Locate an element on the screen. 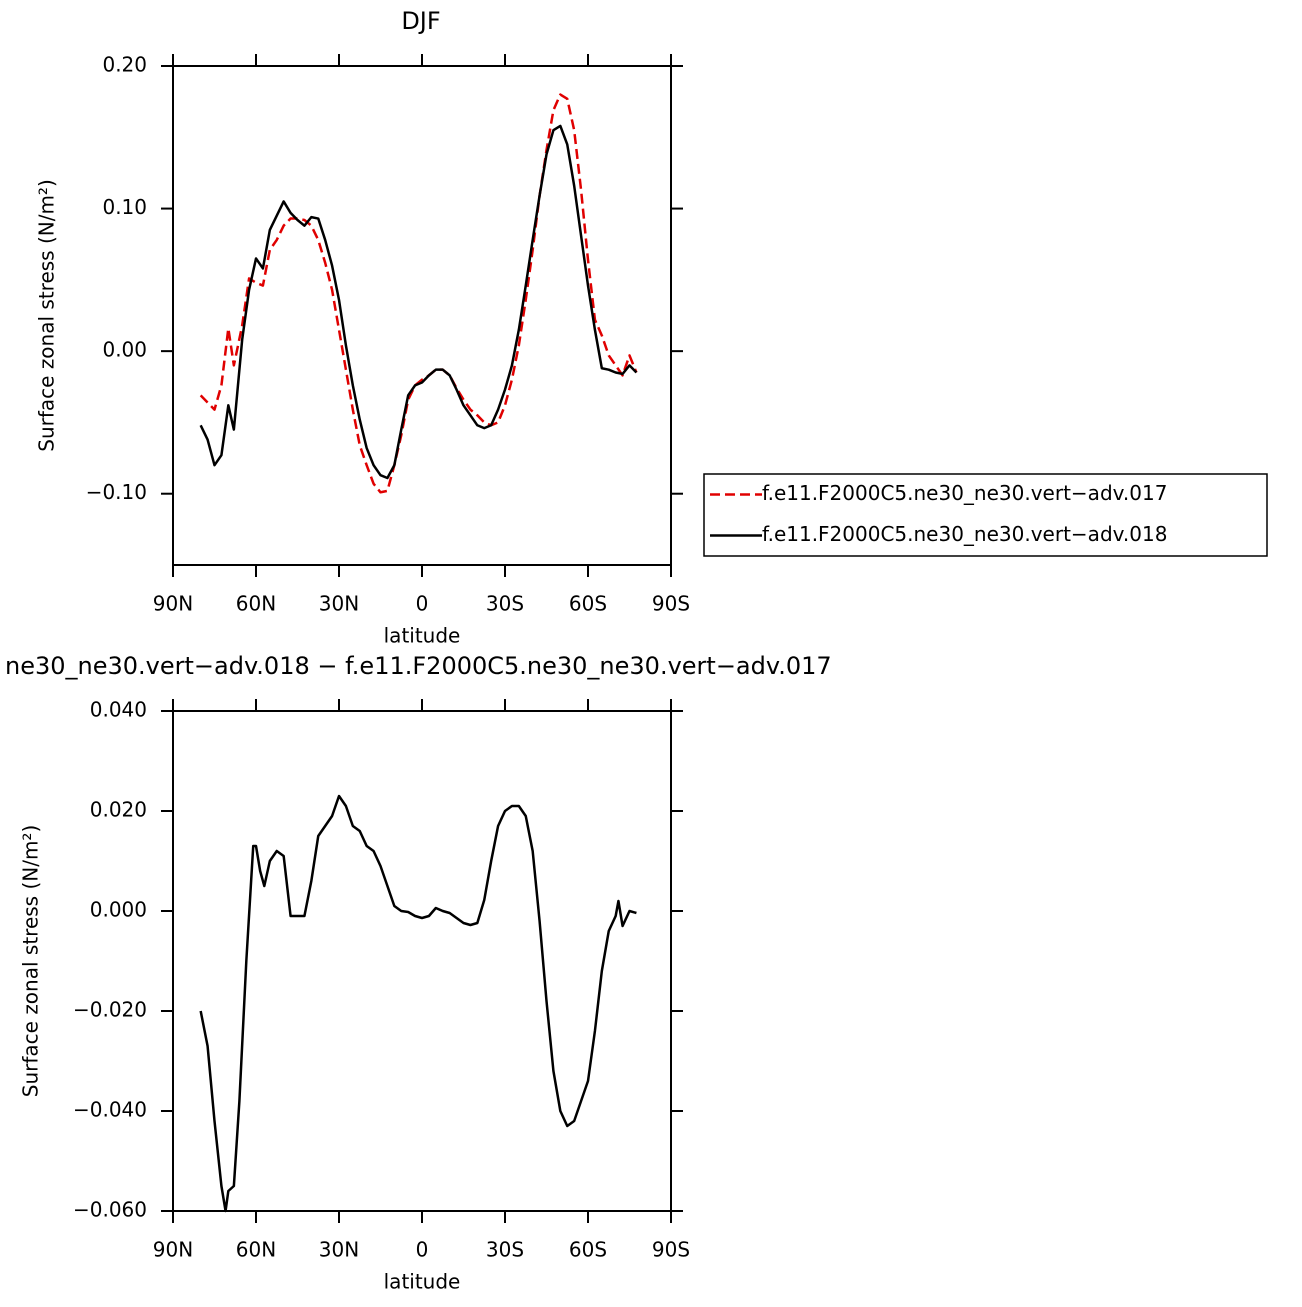 The height and width of the screenshot is (1307, 1302). y-tick-label: −0.10 is located at coordinates (116, 492).